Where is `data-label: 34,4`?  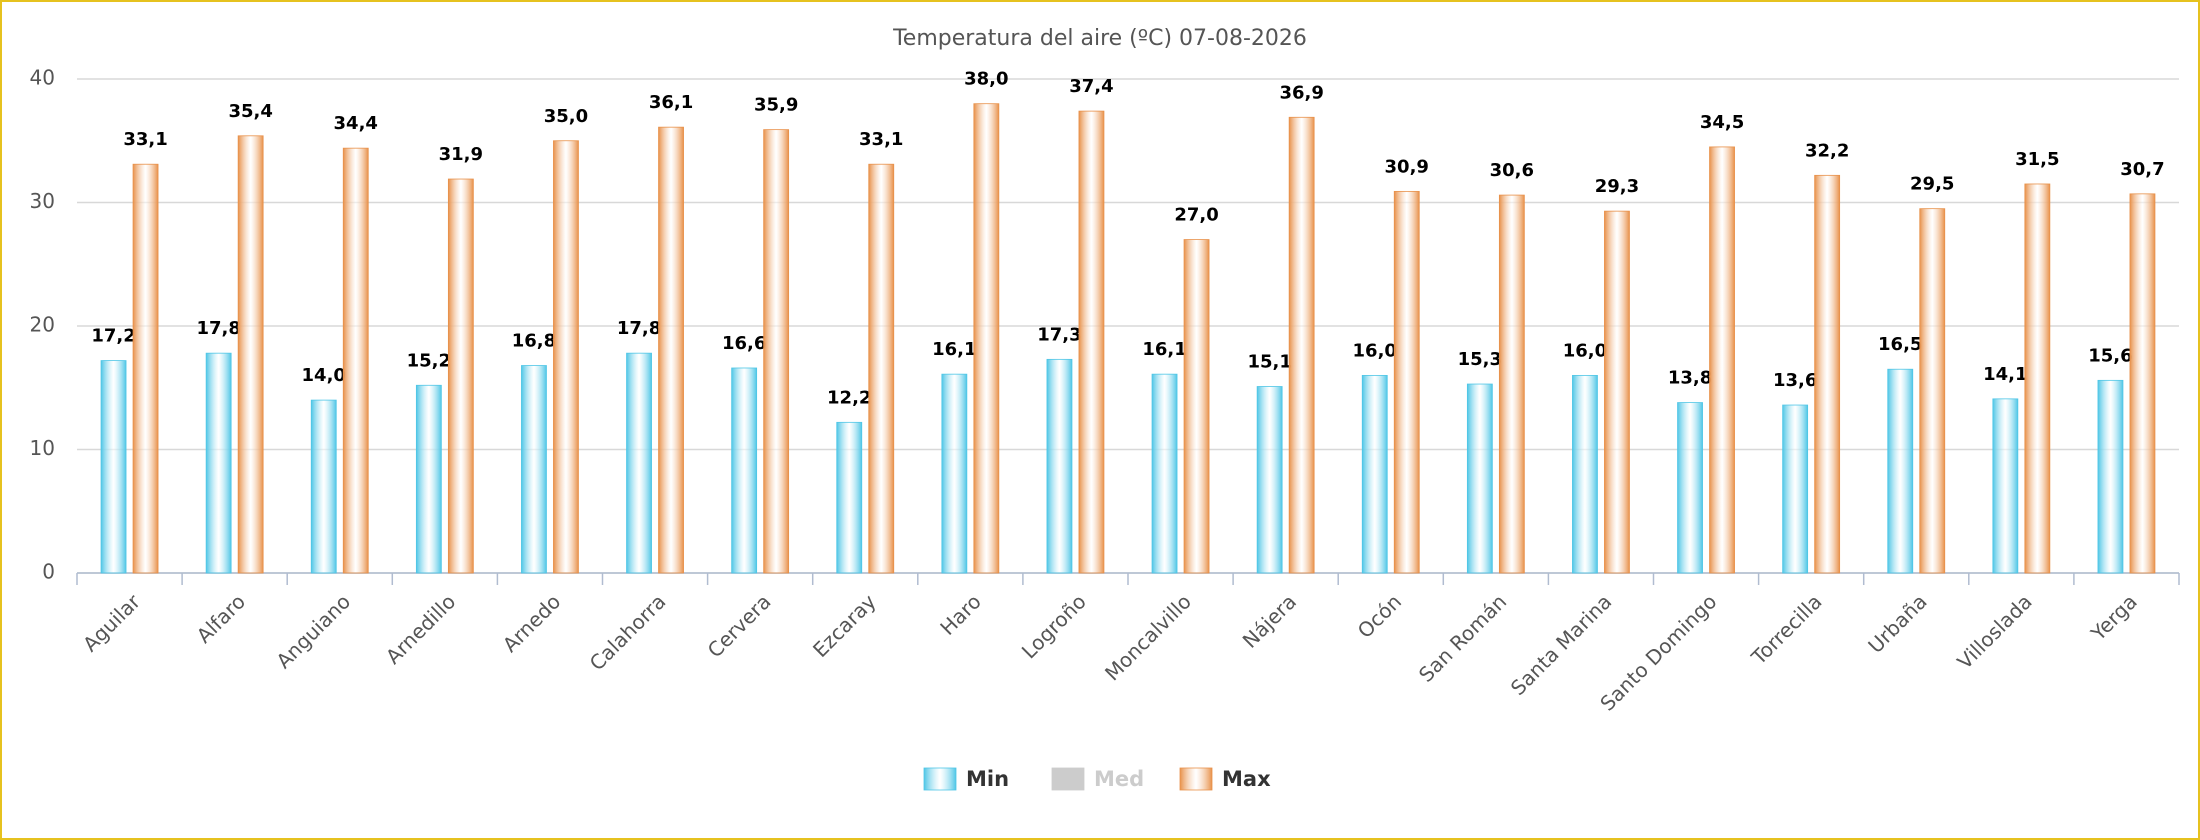
data-label: 34,4 is located at coordinates (356, 123).